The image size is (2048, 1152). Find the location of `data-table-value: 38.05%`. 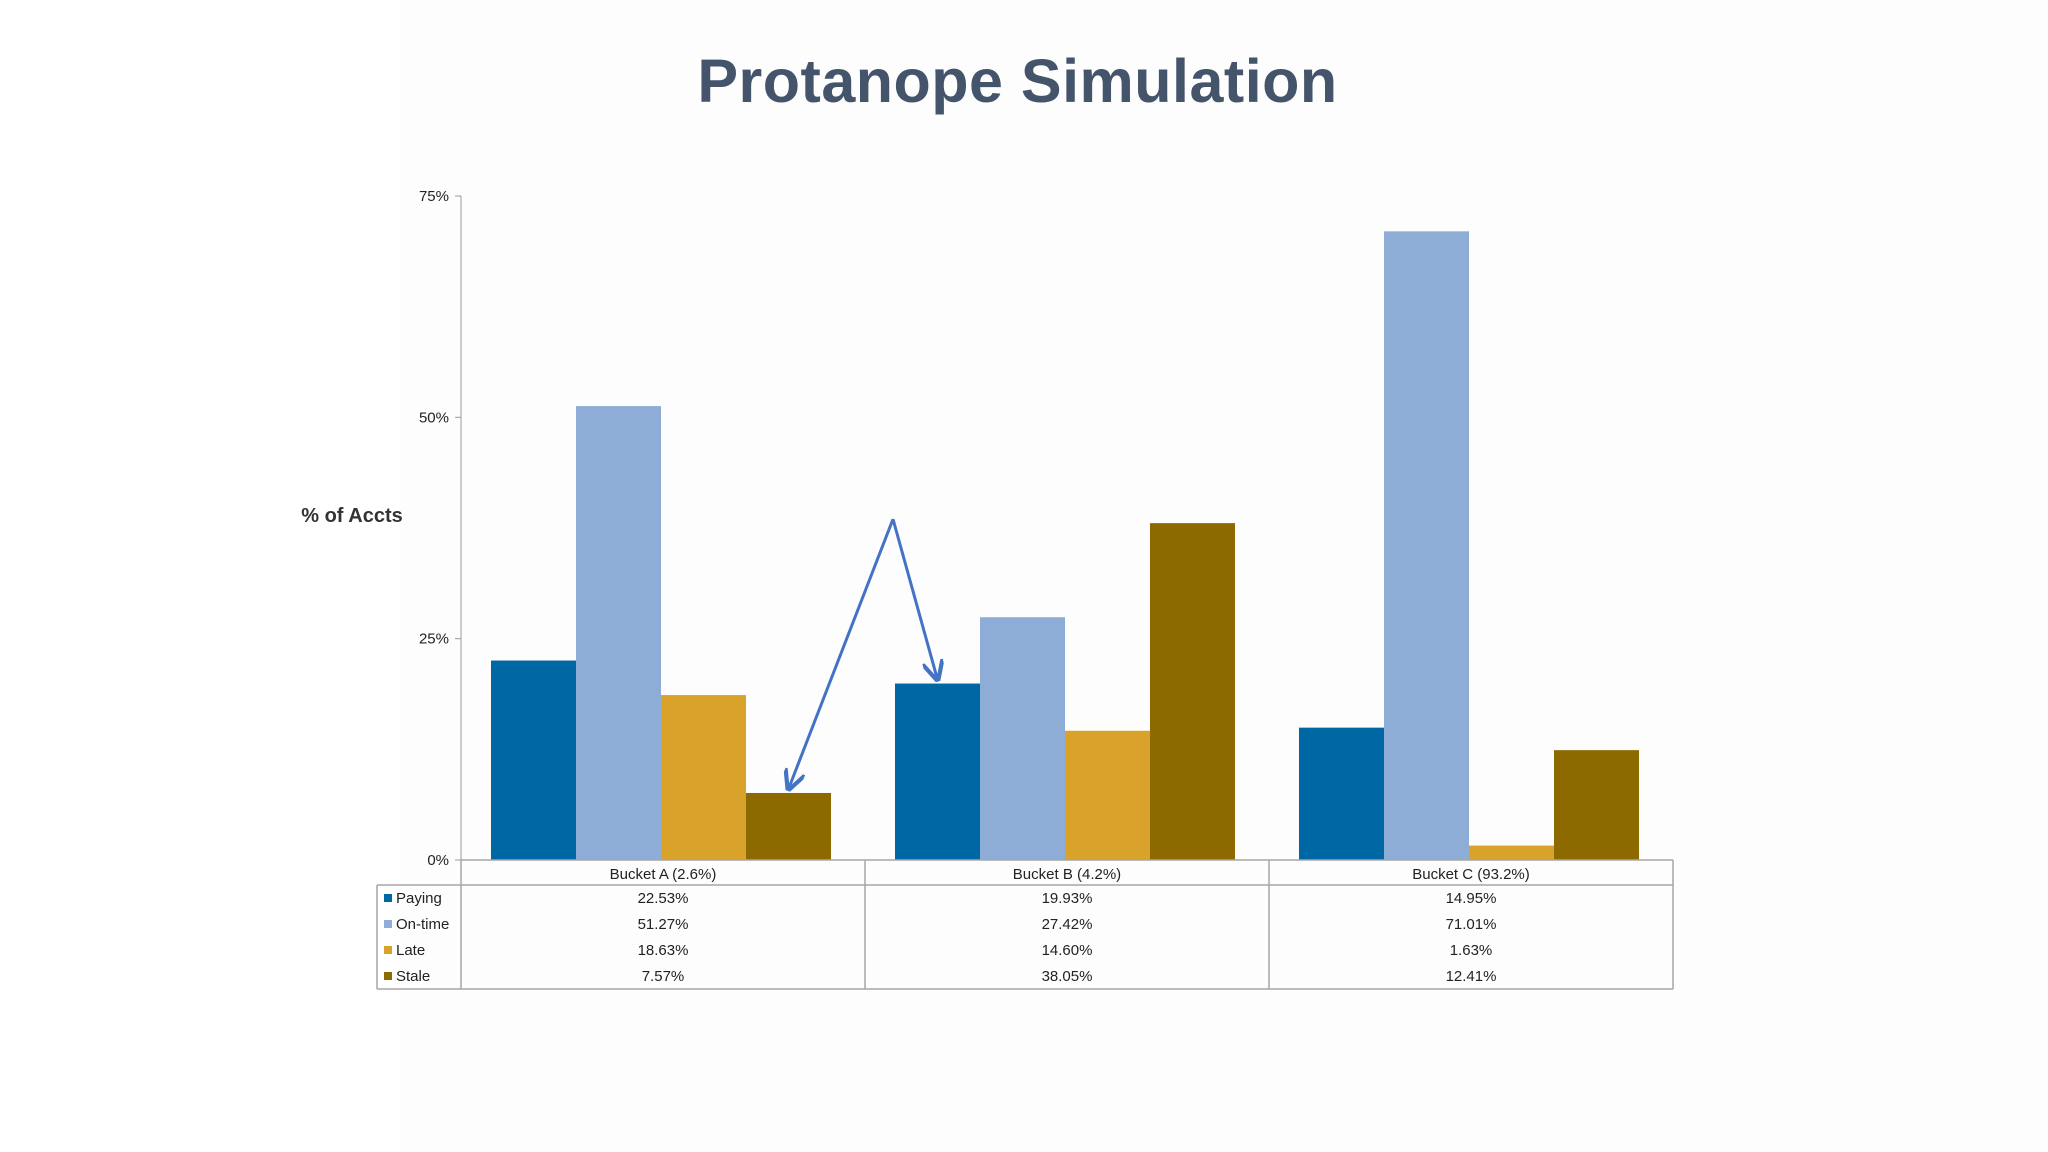

data-table-value: 38.05% is located at coordinates (1067, 976).